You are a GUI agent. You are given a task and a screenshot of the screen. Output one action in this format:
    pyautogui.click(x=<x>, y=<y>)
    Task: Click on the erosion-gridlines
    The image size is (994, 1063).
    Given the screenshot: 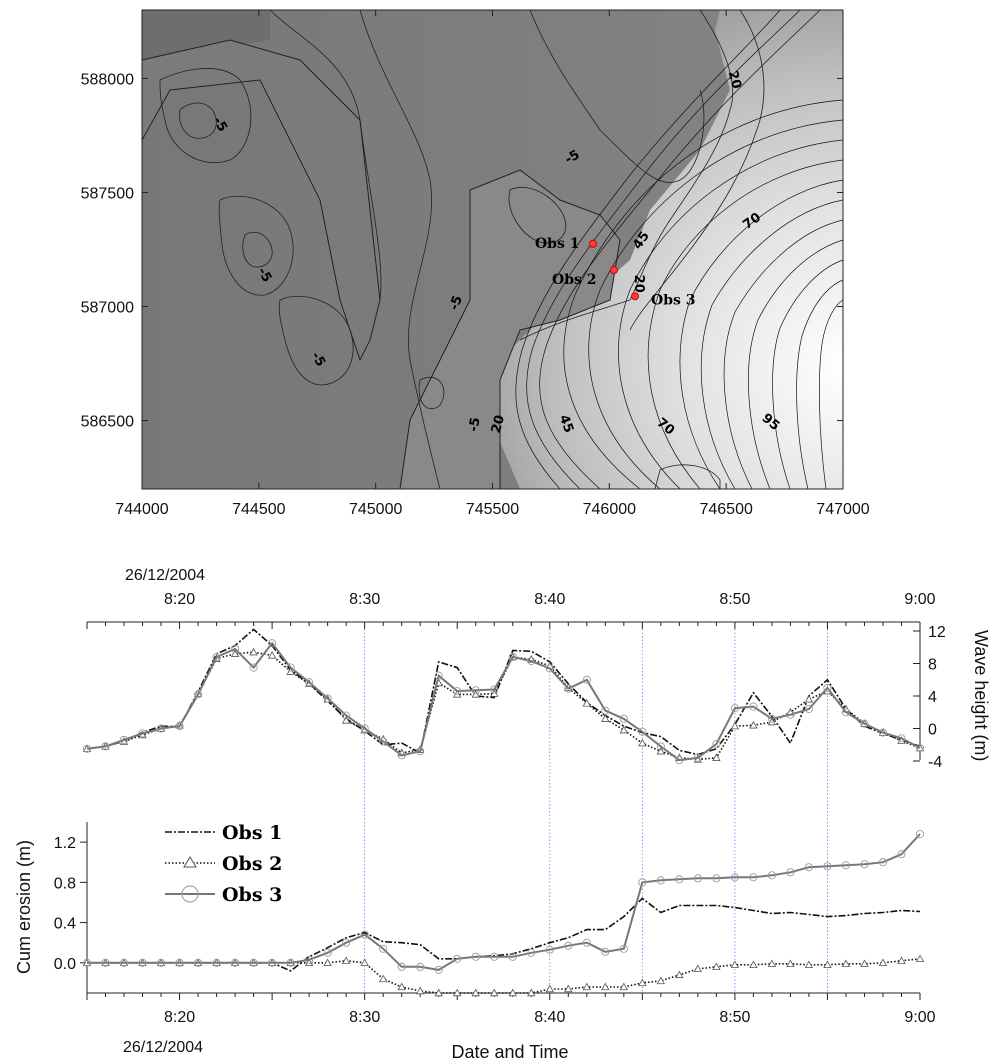 What is the action you would take?
    pyautogui.click(x=596, y=907)
    